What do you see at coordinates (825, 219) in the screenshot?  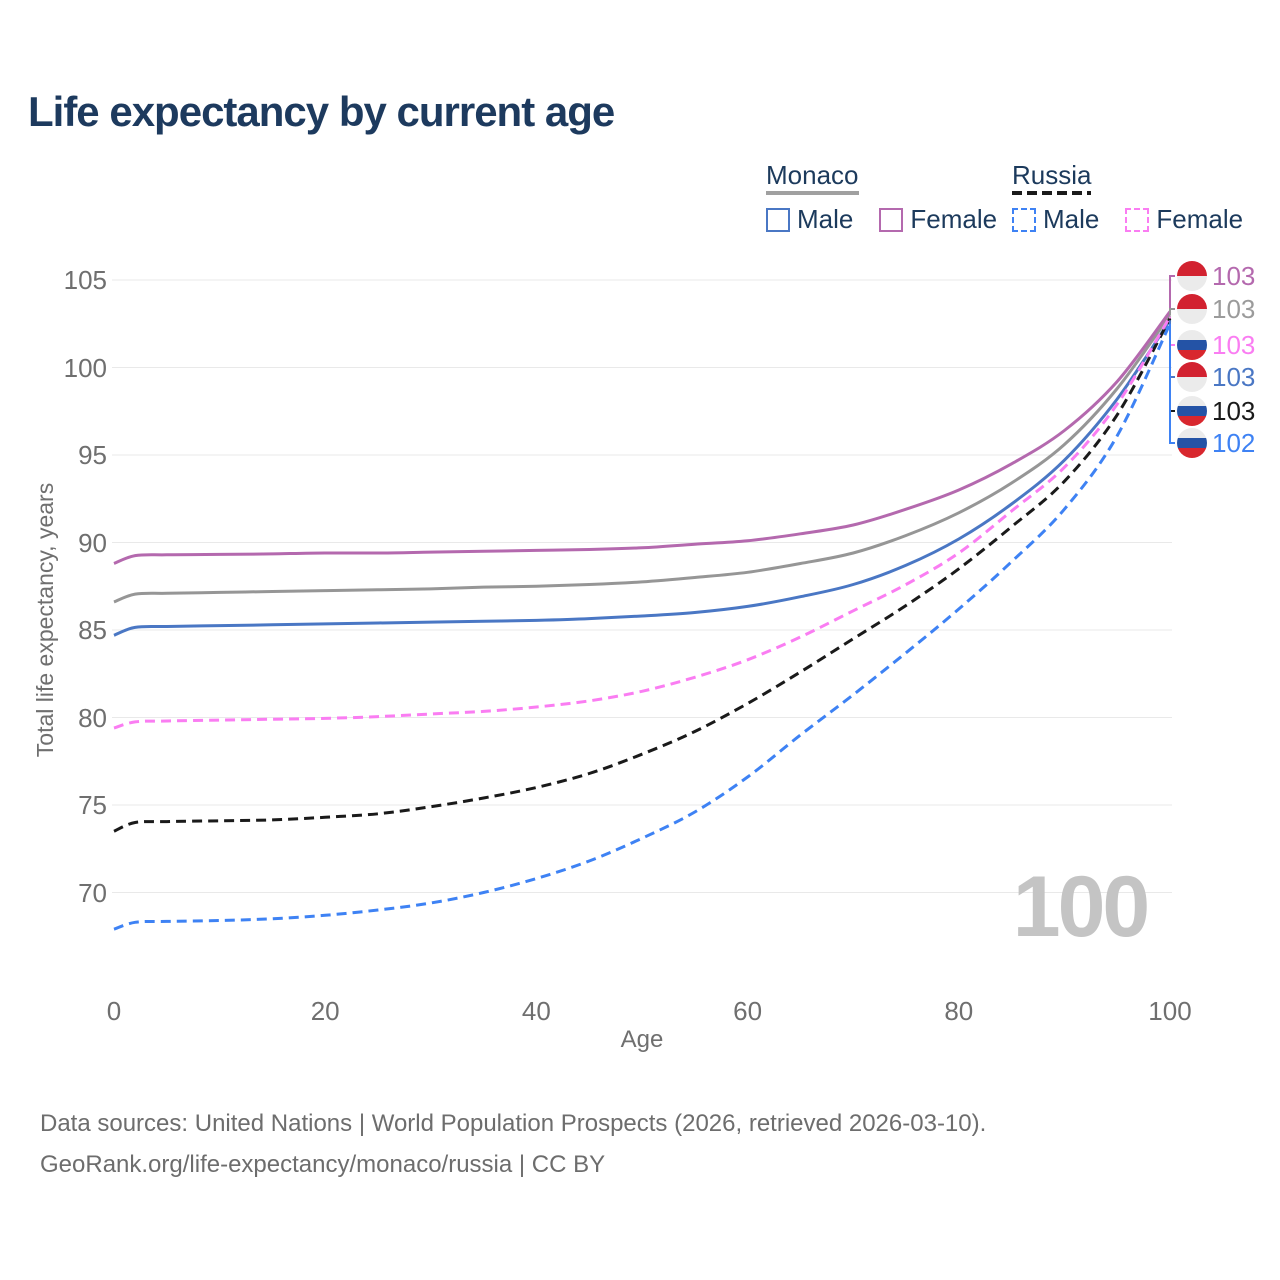 I see `legend-item-label-monaco-male: Male` at bounding box center [825, 219].